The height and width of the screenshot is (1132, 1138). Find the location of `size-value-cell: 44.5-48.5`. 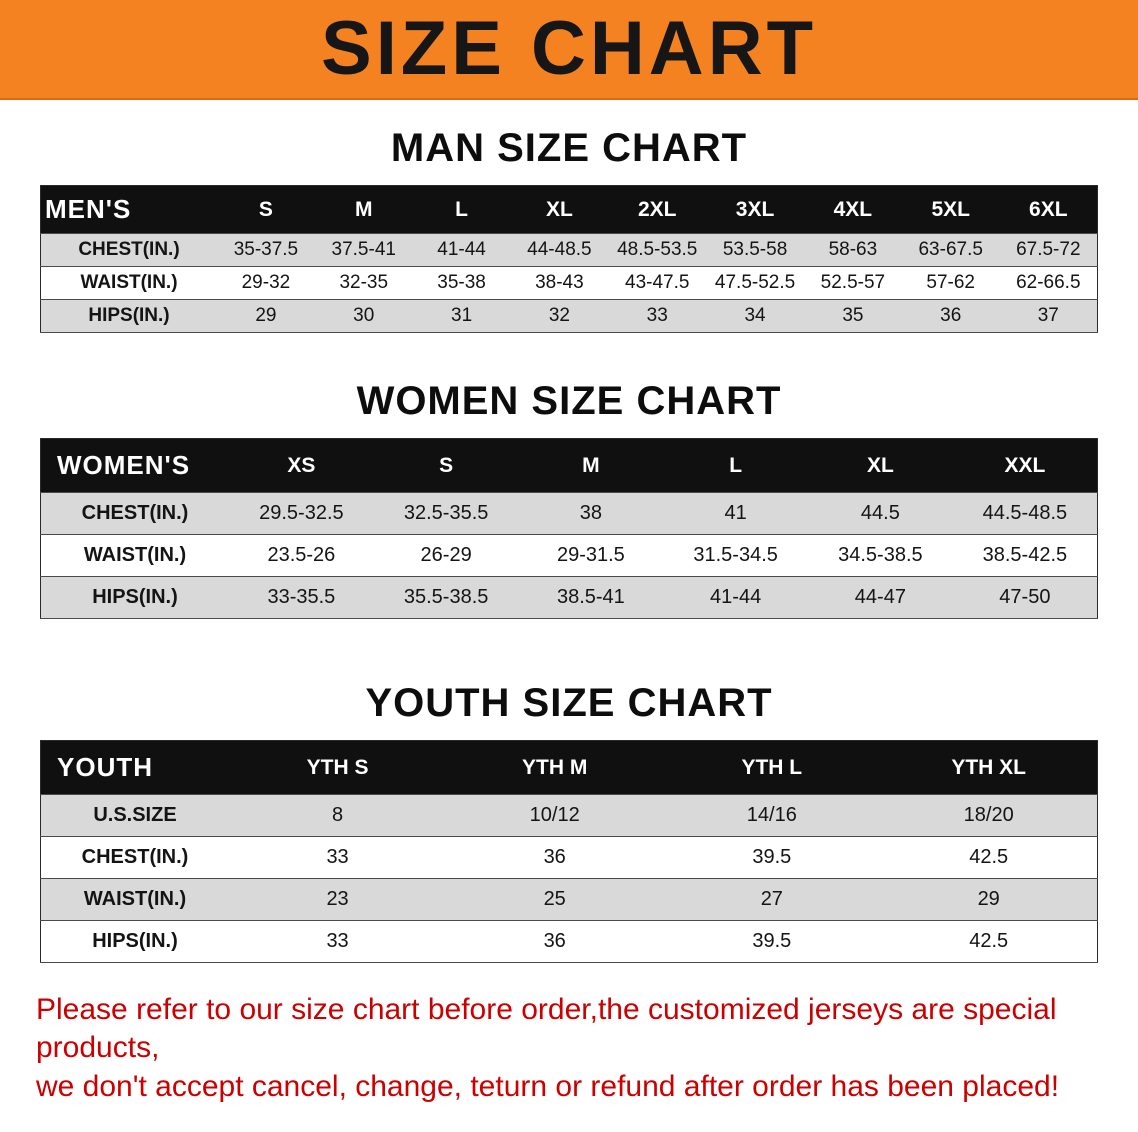

size-value-cell: 44.5-48.5 is located at coordinates (1025, 513).